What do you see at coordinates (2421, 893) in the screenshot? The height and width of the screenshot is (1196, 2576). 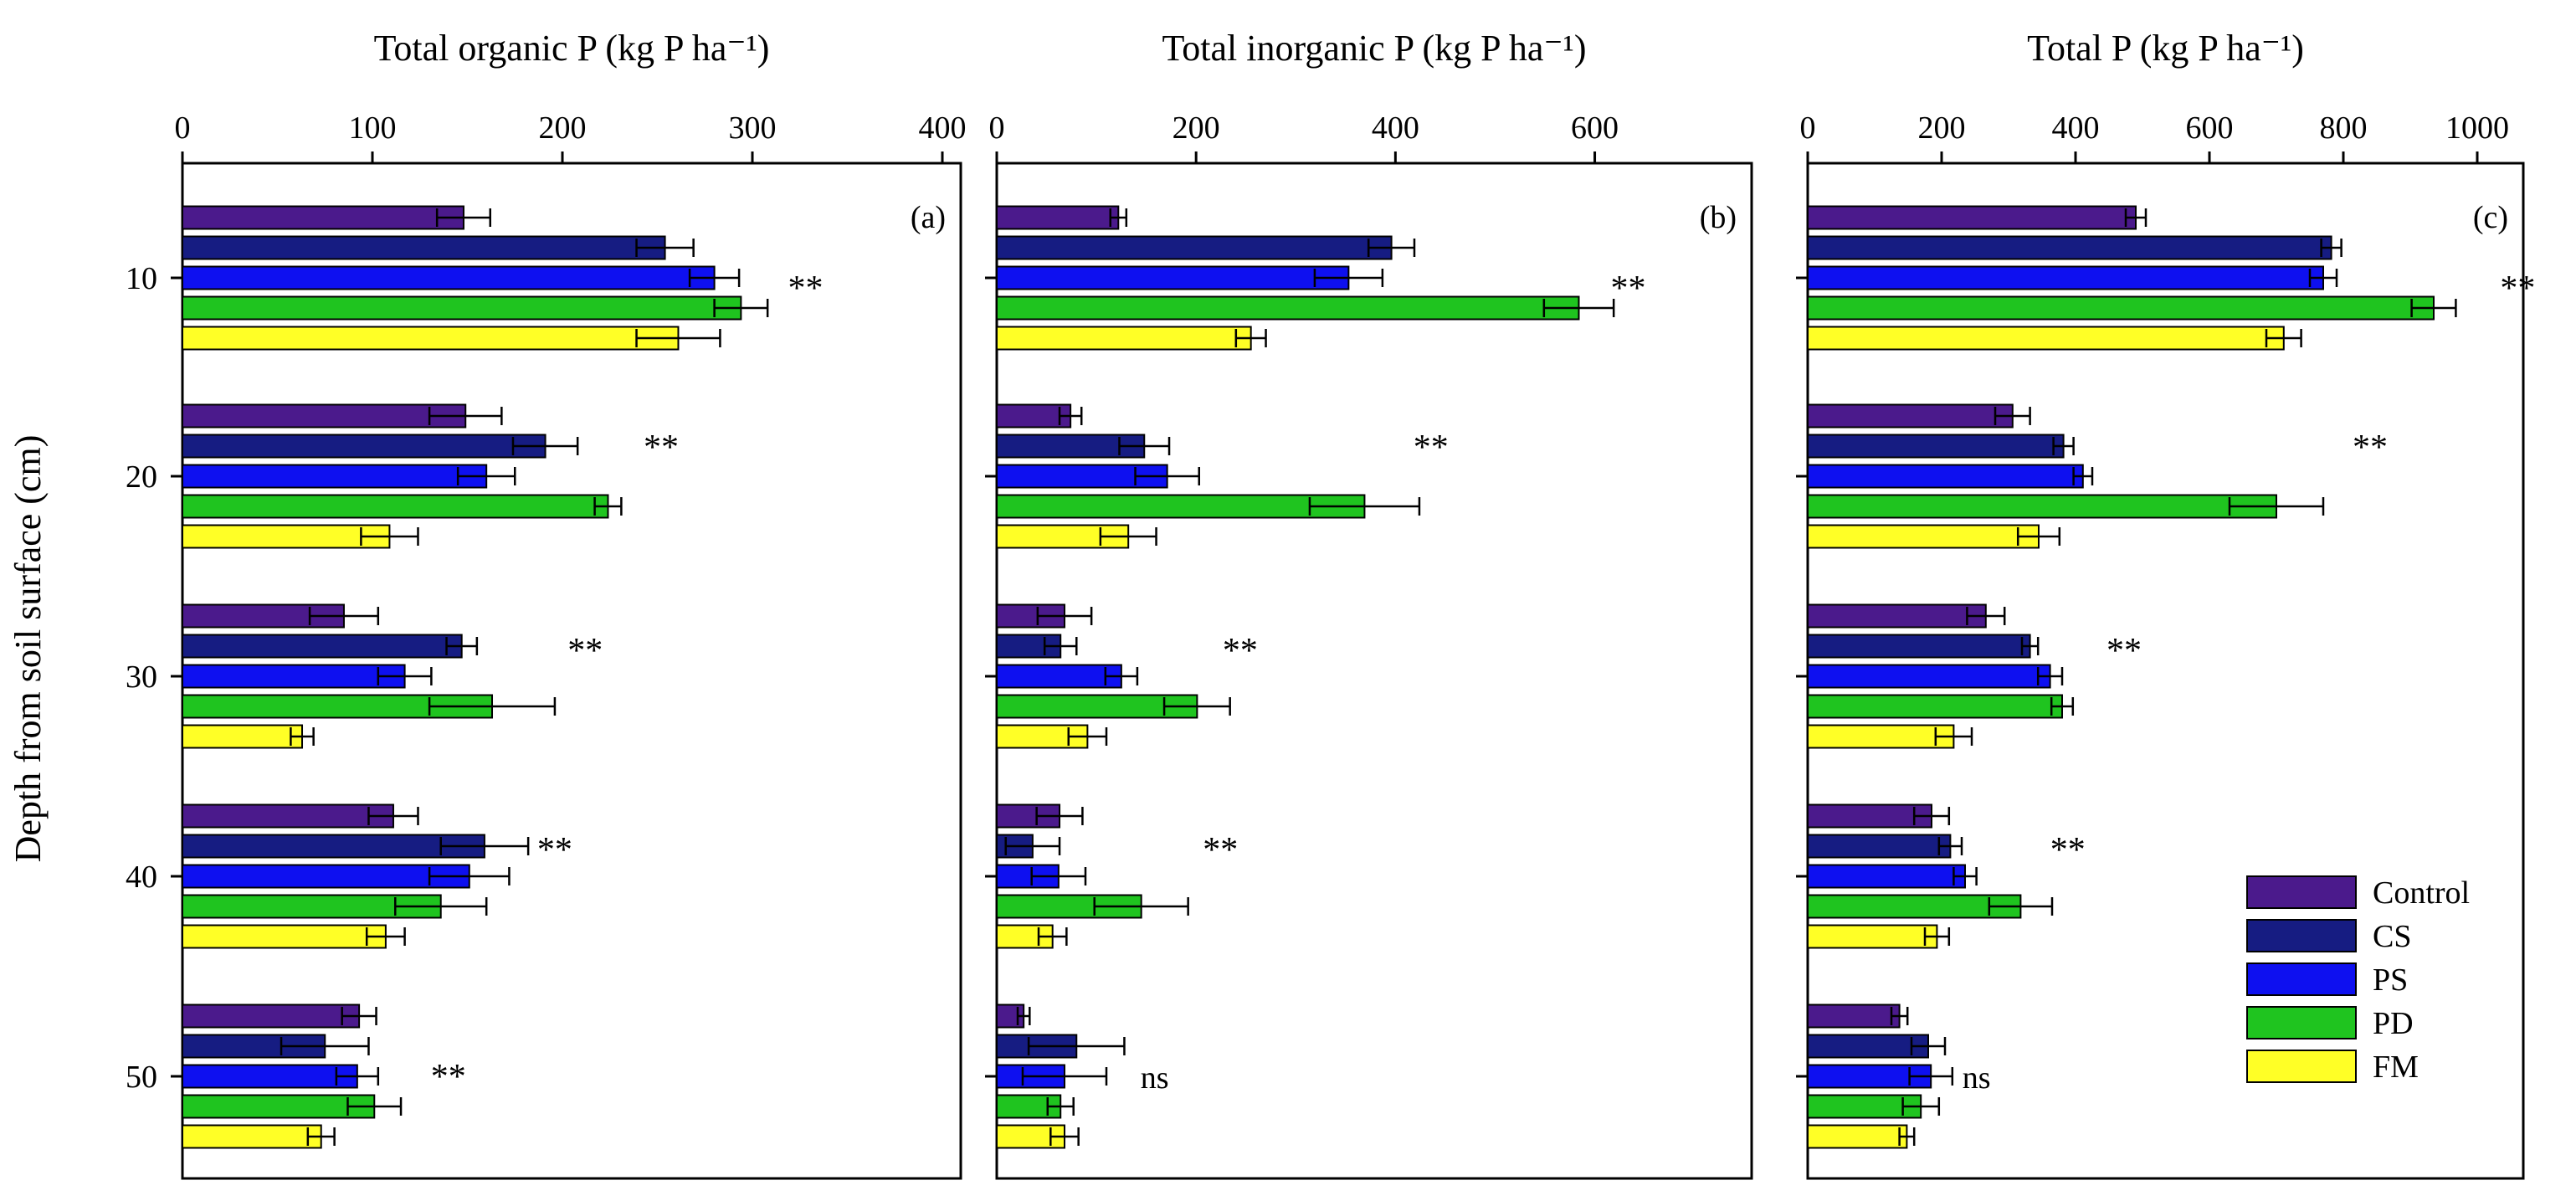 I see `legend-label-control: Control` at bounding box center [2421, 893].